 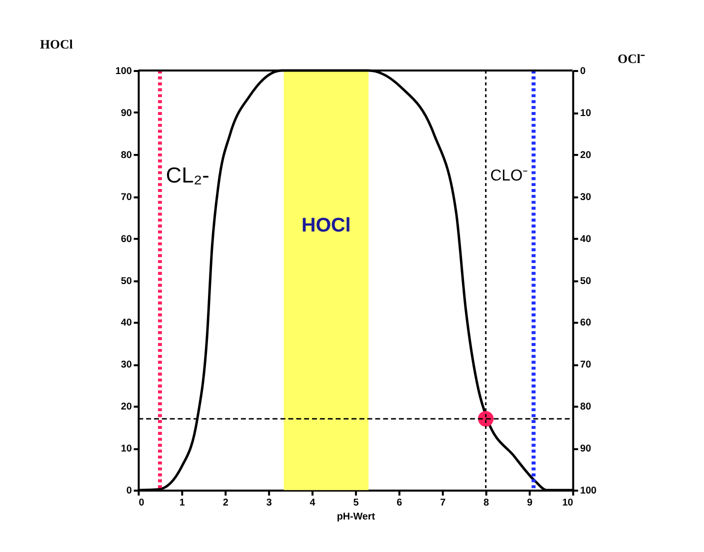 What do you see at coordinates (586, 323) in the screenshot?
I see `y2-tick-label: 60` at bounding box center [586, 323].